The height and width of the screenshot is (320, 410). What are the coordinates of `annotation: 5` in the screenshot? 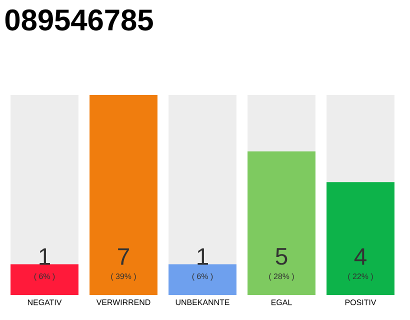 It's located at (282, 256).